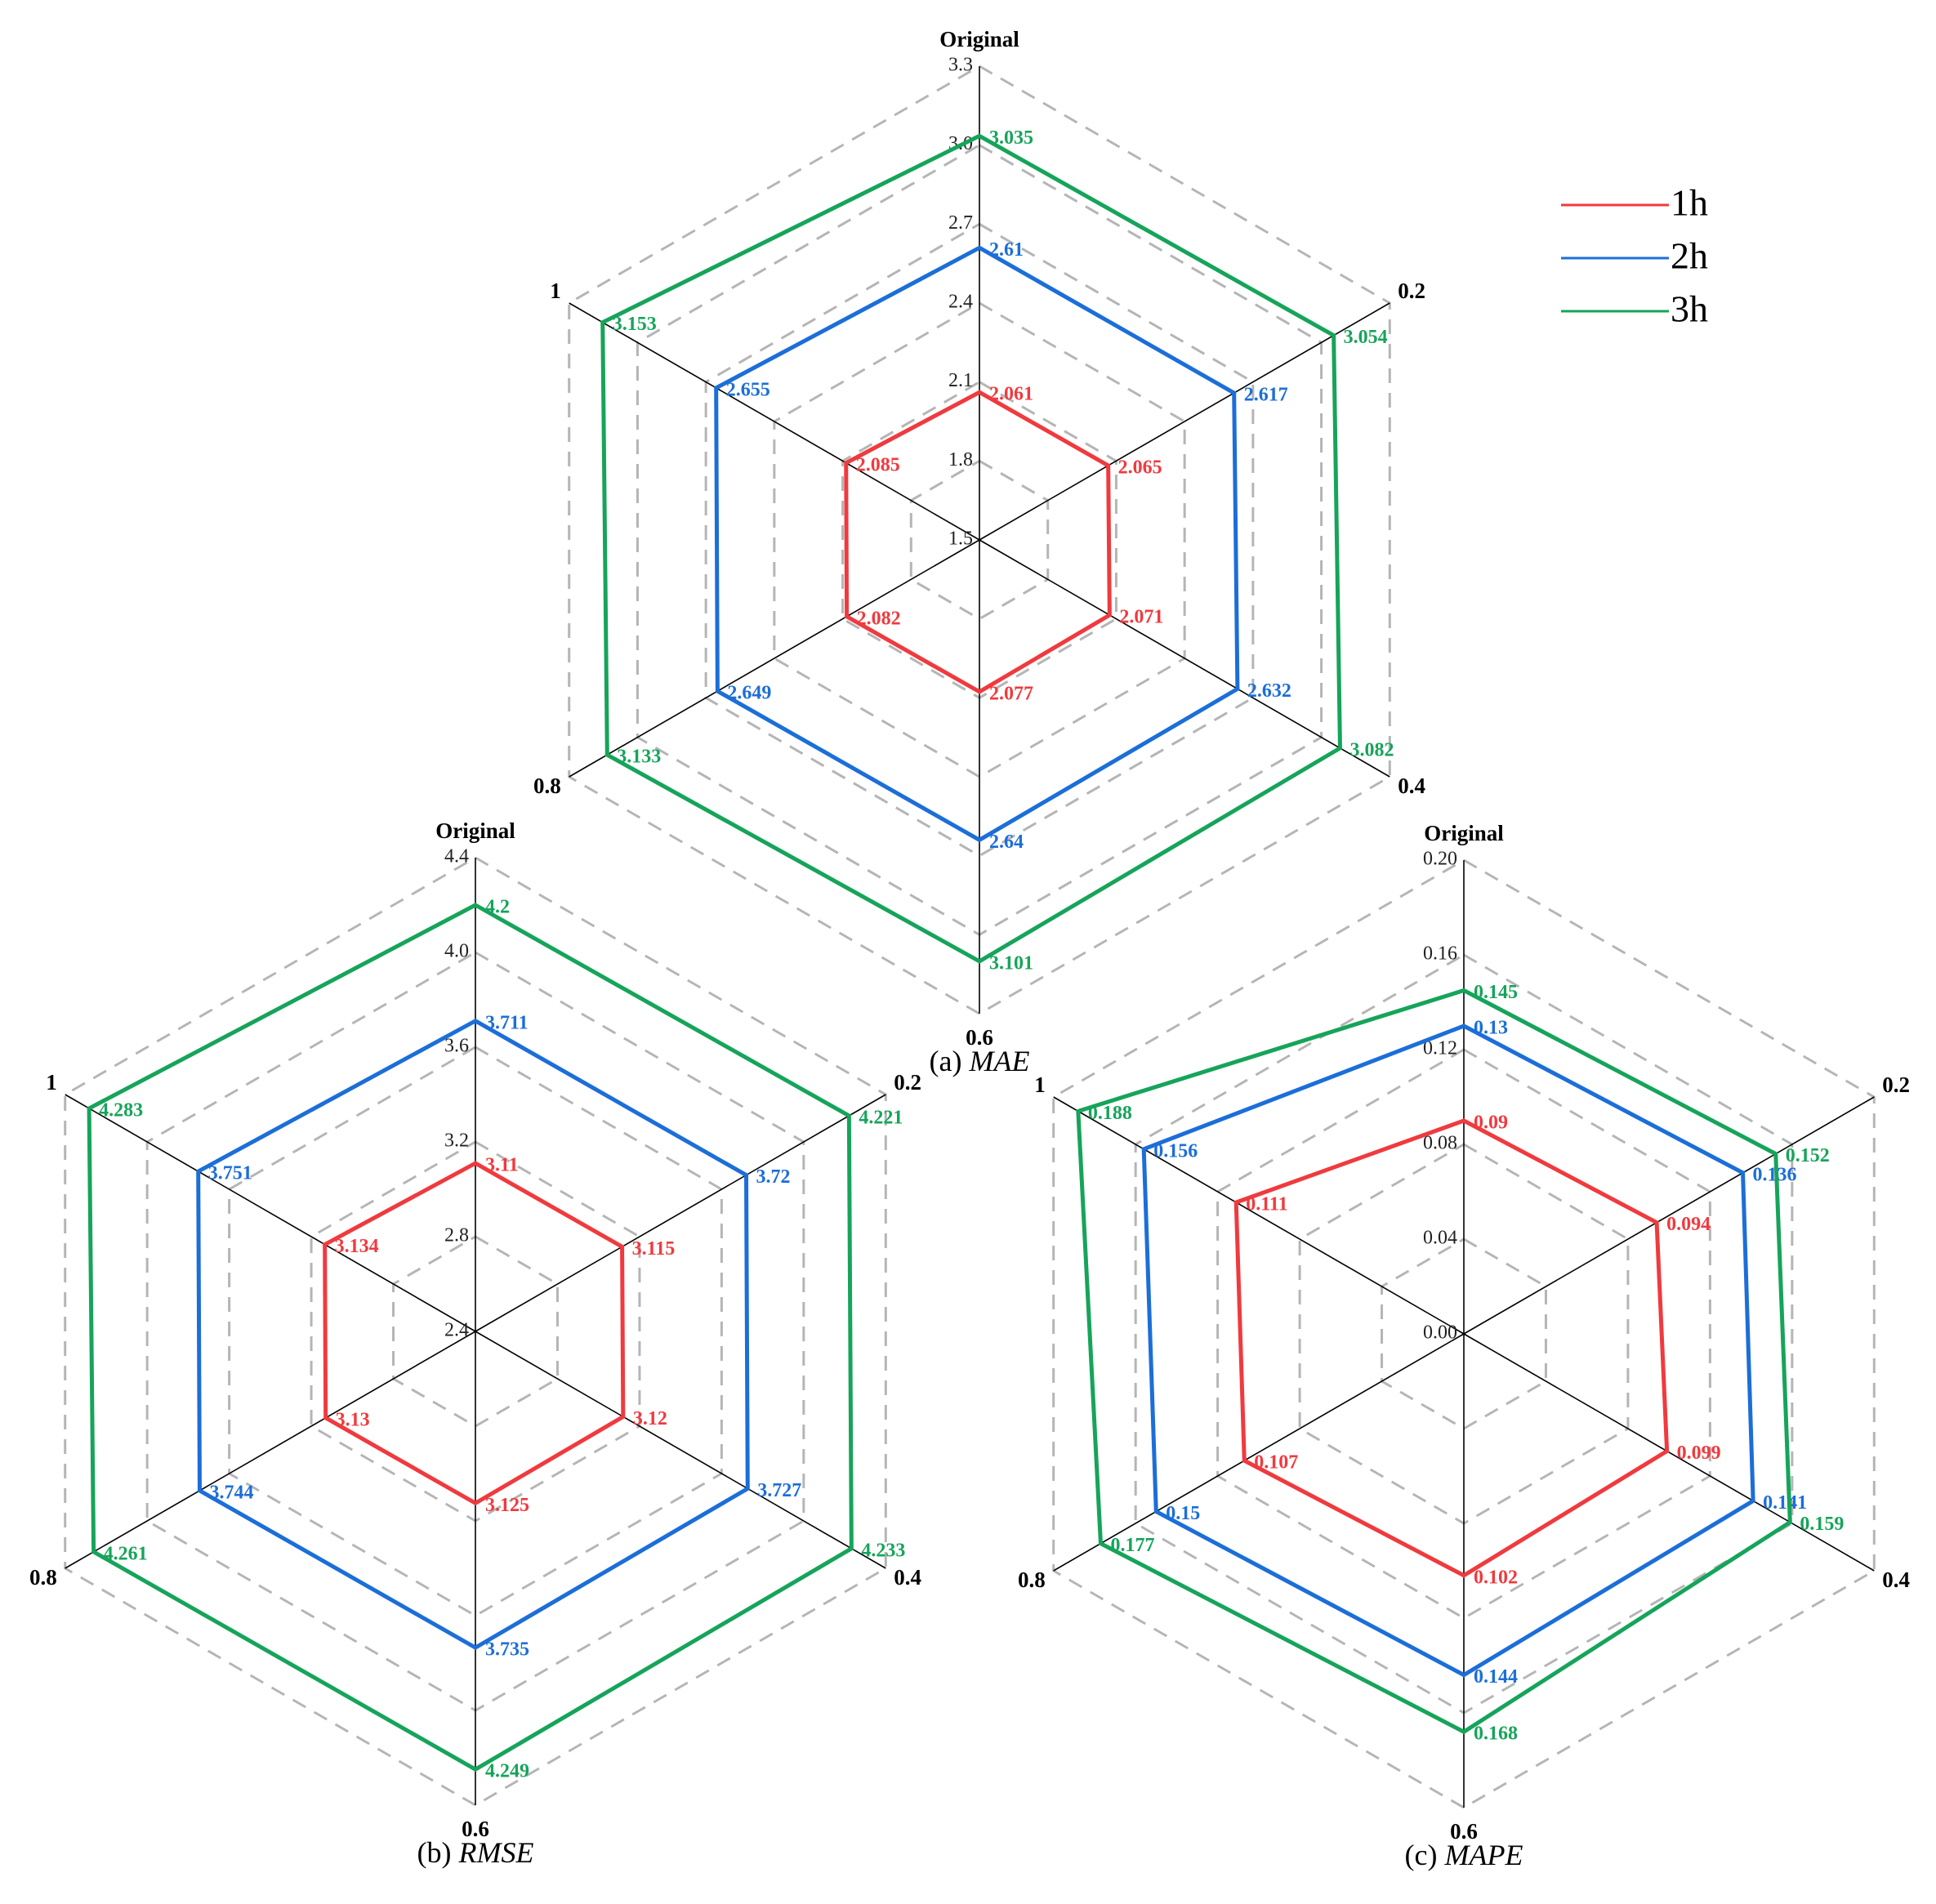  What do you see at coordinates (434, 1853) in the screenshot?
I see `caption-panel: (b)` at bounding box center [434, 1853].